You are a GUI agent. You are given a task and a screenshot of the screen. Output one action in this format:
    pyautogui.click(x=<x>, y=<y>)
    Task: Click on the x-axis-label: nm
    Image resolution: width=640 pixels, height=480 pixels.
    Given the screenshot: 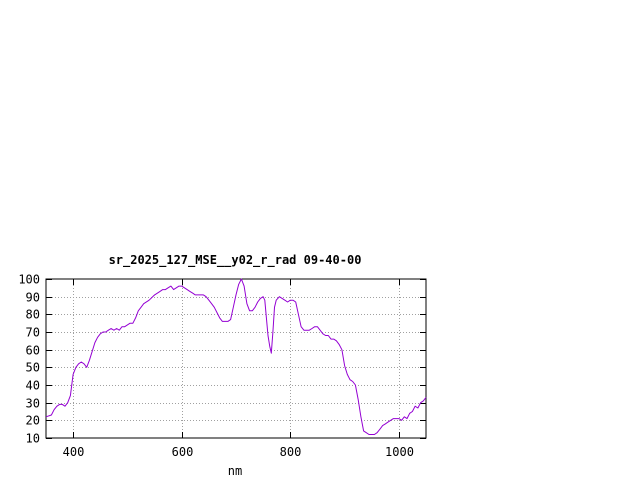 What is the action you would take?
    pyautogui.click(x=235, y=471)
    